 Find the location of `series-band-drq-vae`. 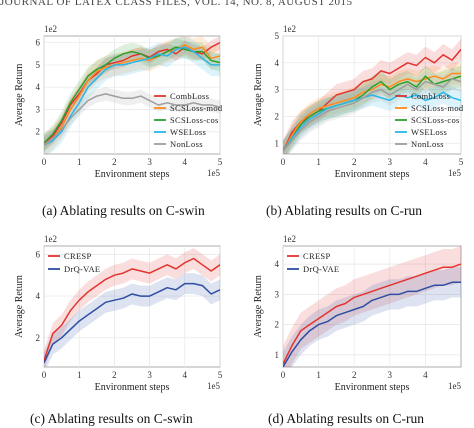

series-band-drq-vae is located at coordinates (132, 320).